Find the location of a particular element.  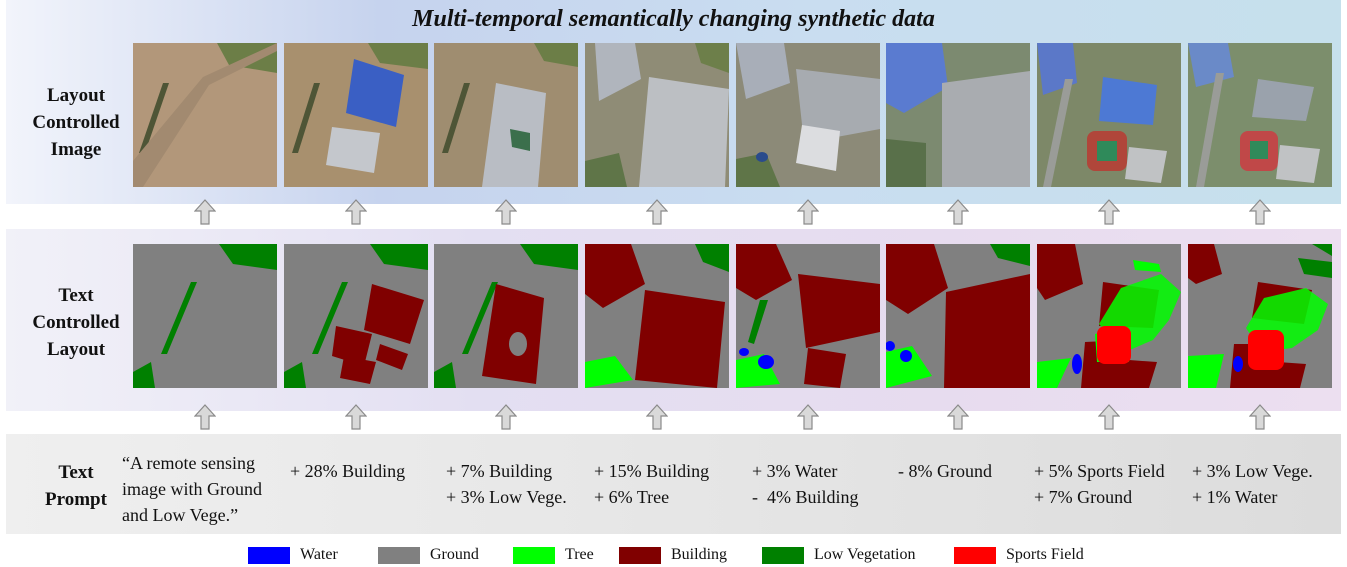

legend-label: Ground is located at coordinates (454, 554).